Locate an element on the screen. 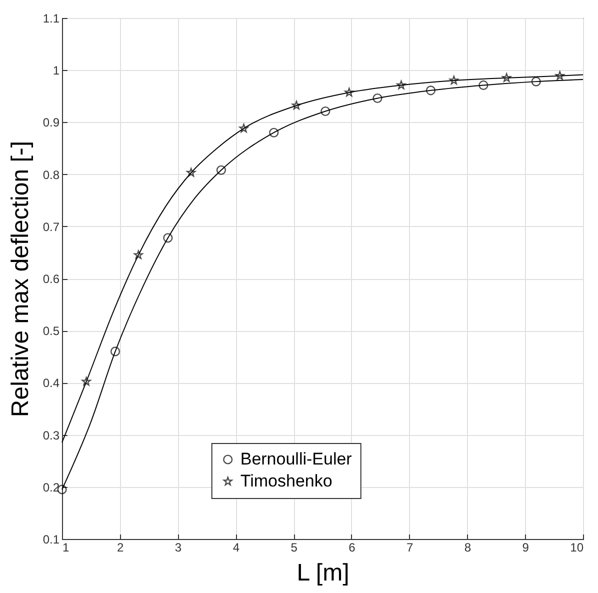 The image size is (598, 593). x-tick-label: 3 is located at coordinates (178, 547).